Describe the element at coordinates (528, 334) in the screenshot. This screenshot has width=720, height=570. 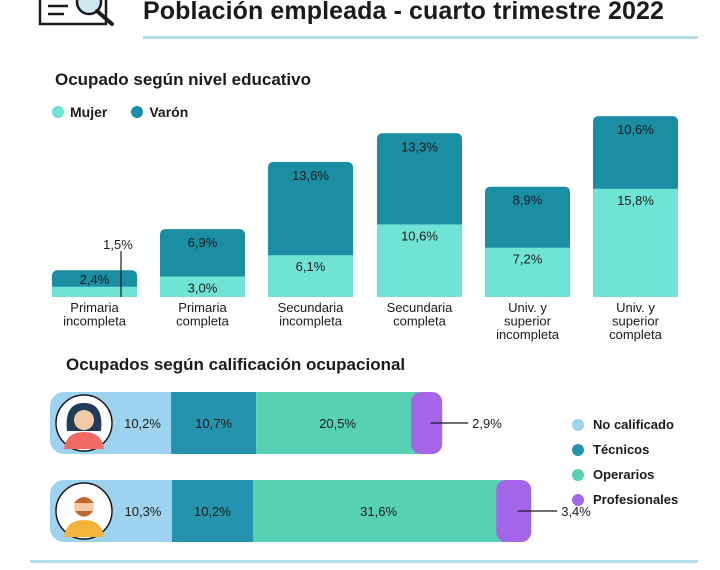
I see `category-label-univ-y-superior-incompleta-2: incompleta` at that location.